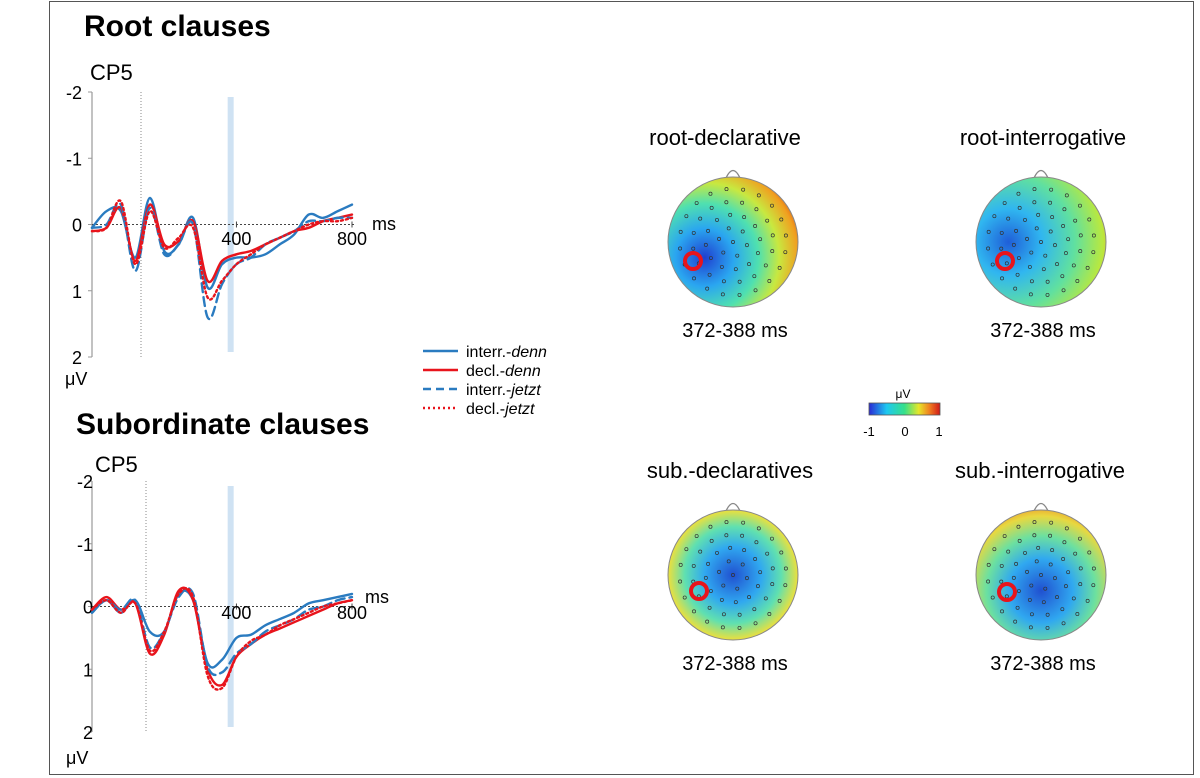 This screenshot has height=778, width=1200. Describe the element at coordinates (725, 137) in the screenshot. I see `topo-title-root-decl: root-declarative` at that location.